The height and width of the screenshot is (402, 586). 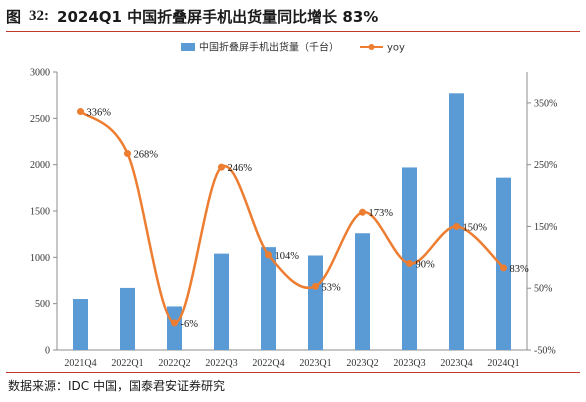 I want to click on legend-bar-label: 中国折叠屏手机出货量（千台）, so click(x=269, y=47).